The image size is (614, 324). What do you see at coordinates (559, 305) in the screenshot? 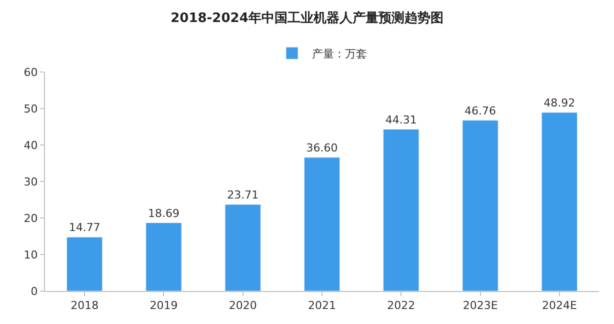
I see `x-tick-label: 2024E` at bounding box center [559, 305].